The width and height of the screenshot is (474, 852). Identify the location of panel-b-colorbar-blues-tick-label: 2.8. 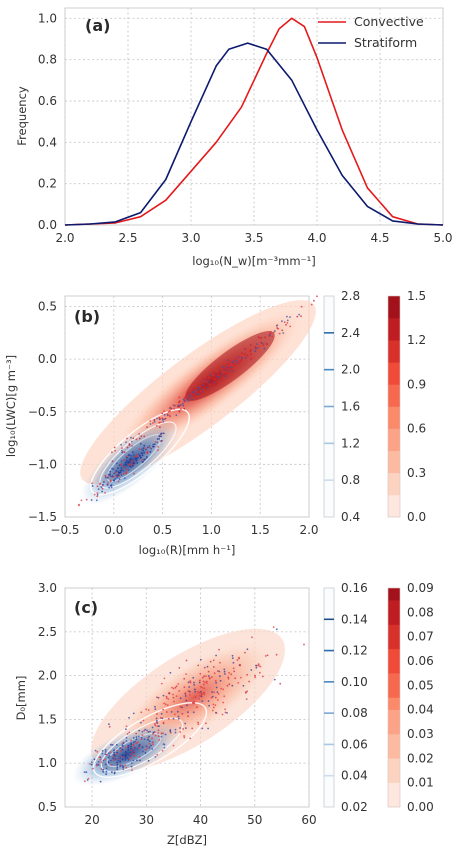
(350, 296).